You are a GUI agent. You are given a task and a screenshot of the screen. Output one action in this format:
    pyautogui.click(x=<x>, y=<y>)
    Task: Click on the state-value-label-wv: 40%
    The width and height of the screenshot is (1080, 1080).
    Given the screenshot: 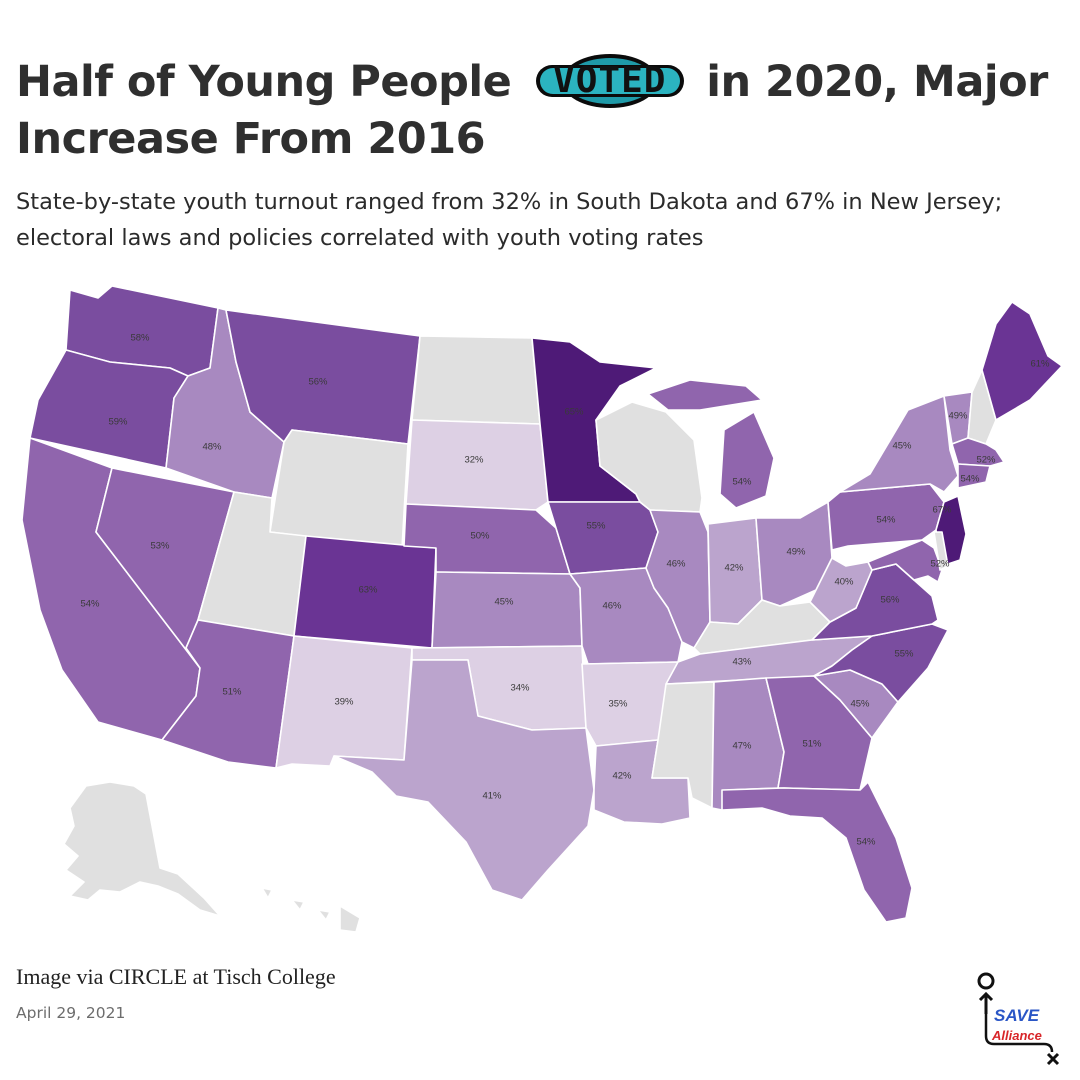 What is the action you would take?
    pyautogui.click(x=844, y=582)
    